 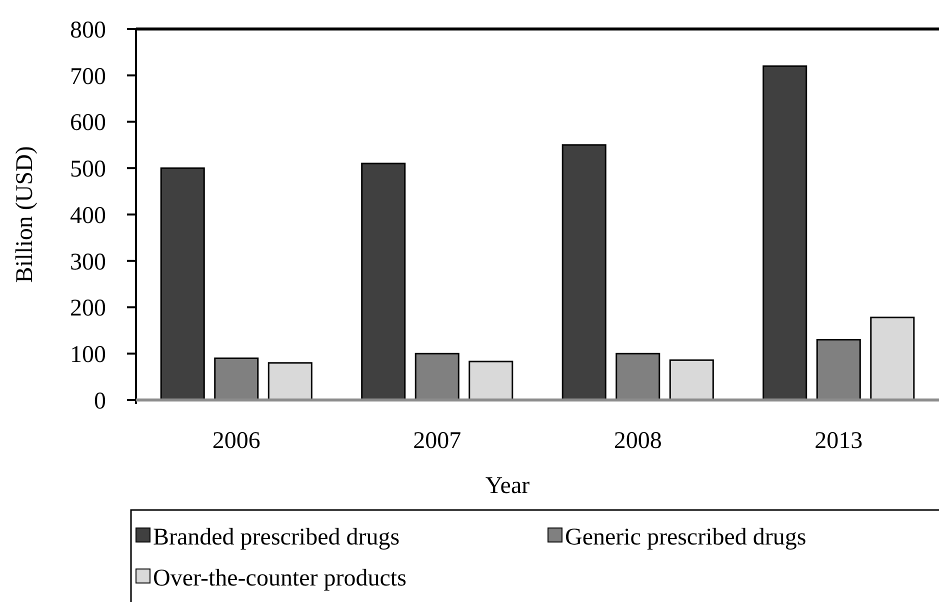 I want to click on x-axis-title: Year, so click(x=507, y=486).